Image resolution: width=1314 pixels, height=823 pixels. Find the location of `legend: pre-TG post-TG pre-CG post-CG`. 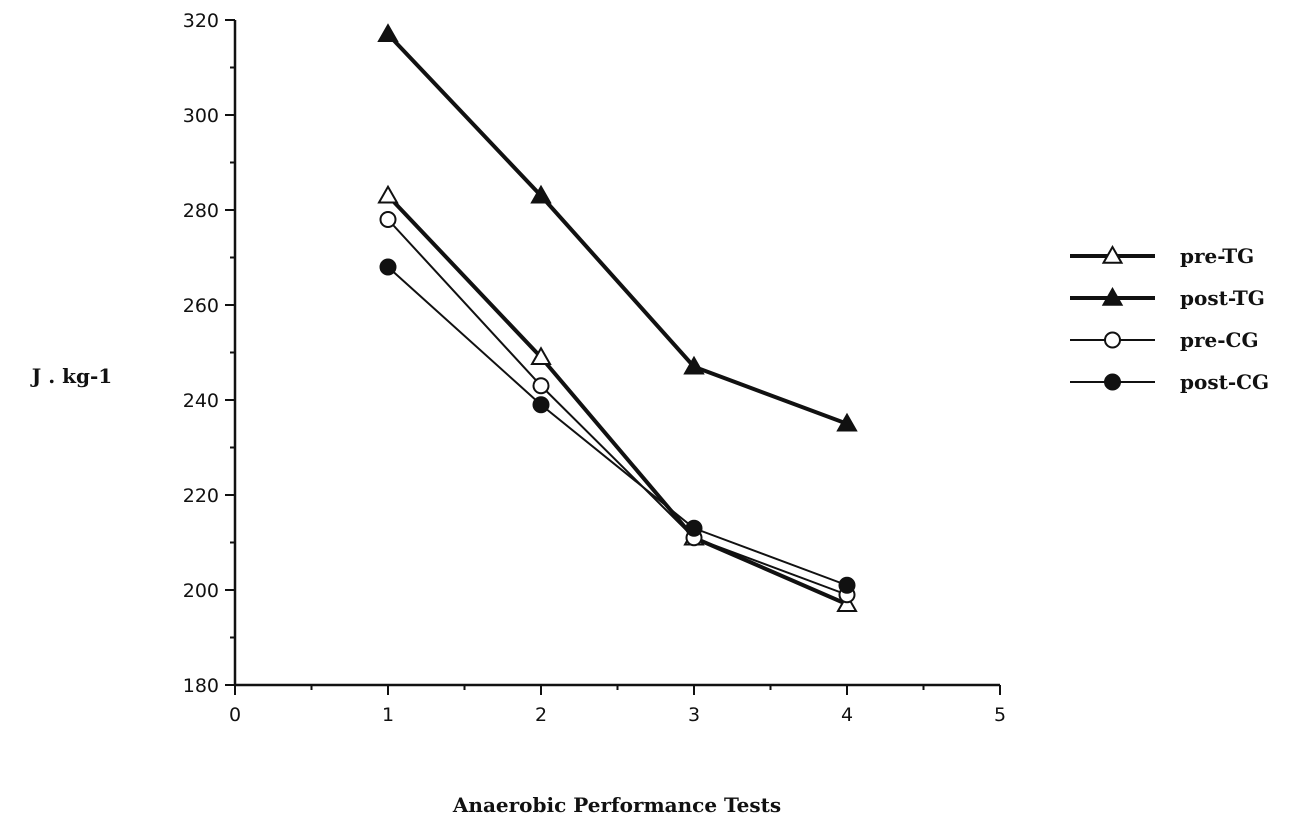

legend: pre-TG post-TG pre-CG post-CG is located at coordinates (1169, 319).